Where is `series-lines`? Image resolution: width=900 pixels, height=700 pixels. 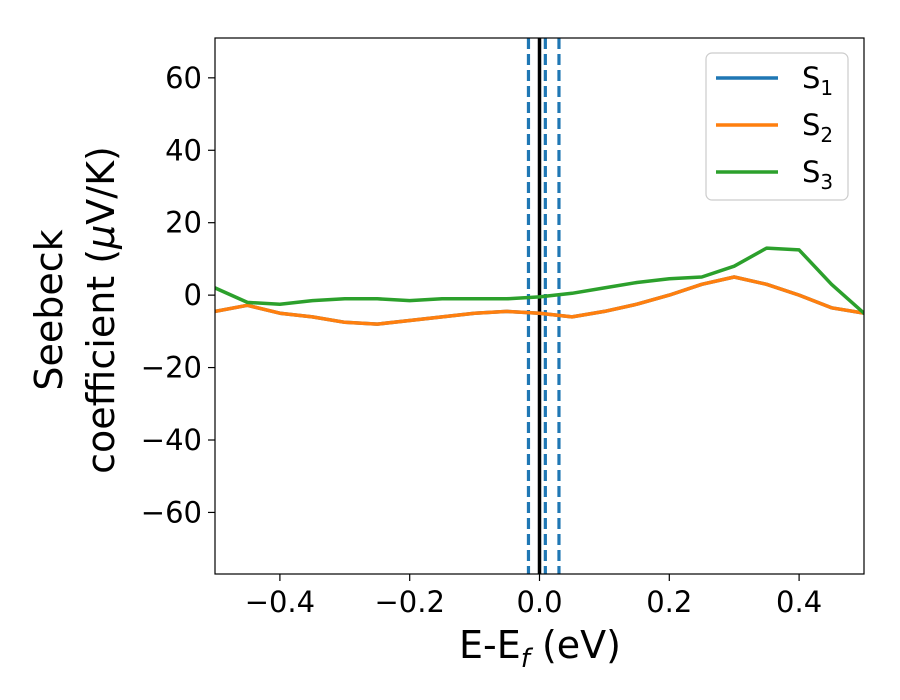
series-lines is located at coordinates (539, 286).